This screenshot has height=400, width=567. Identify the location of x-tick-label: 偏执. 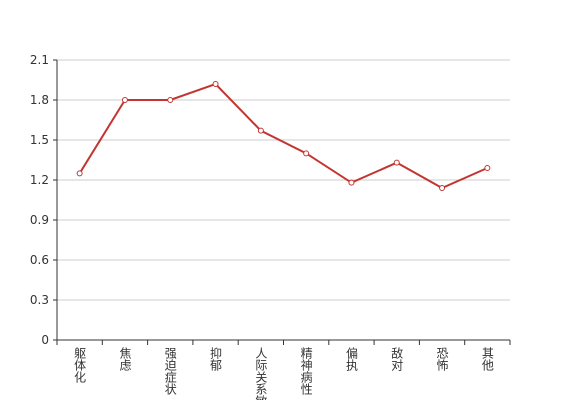
(351, 359).